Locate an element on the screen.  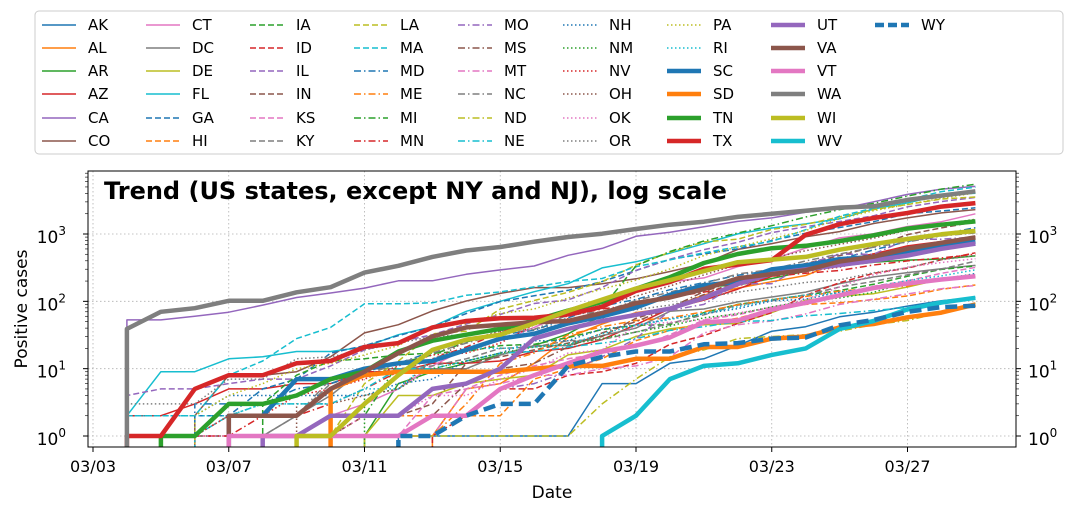
legend-label: VA is located at coordinates (827, 48).